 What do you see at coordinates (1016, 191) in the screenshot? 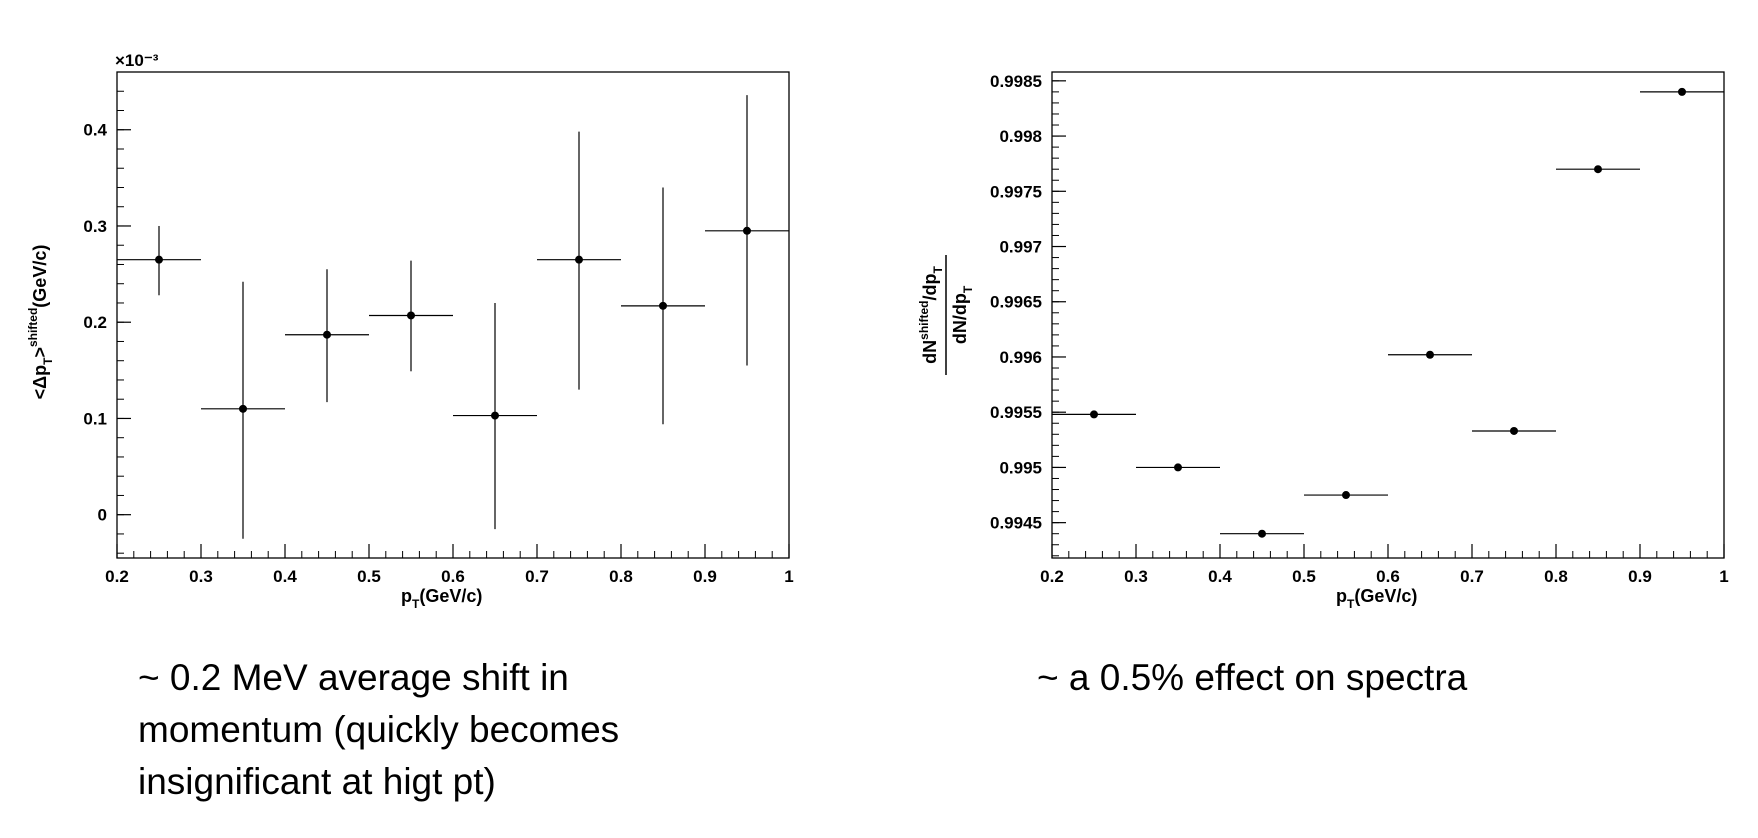
I see `y-tick-label: 0.9975` at bounding box center [1016, 191].